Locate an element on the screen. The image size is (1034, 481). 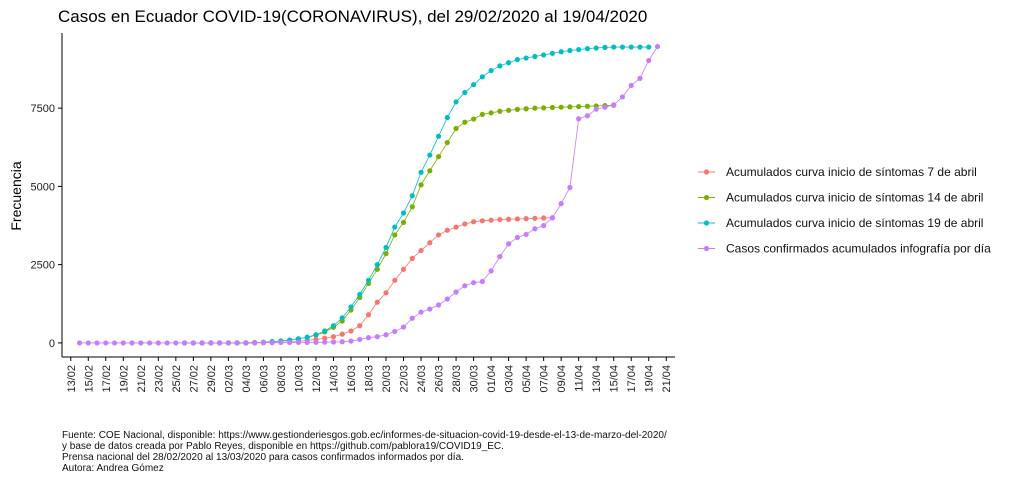
x-tick-label: 13/04 is located at coordinates (597, 379).